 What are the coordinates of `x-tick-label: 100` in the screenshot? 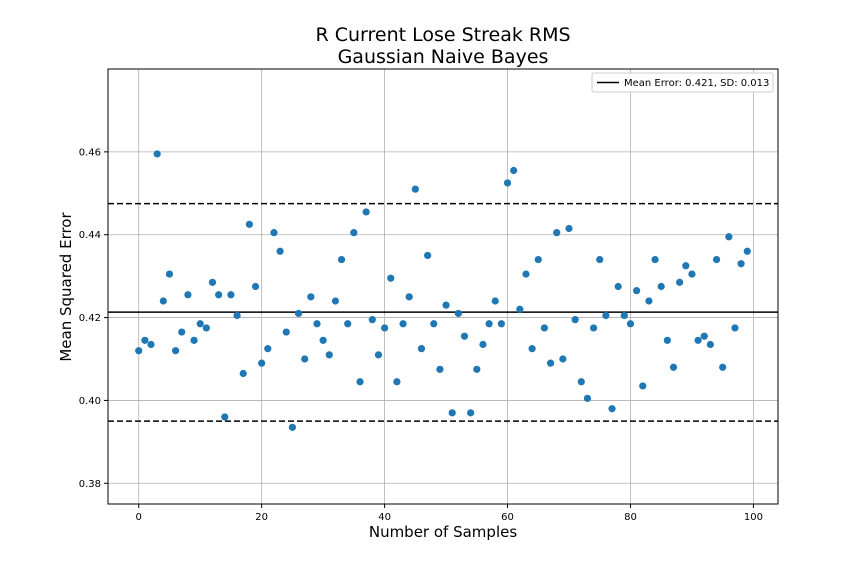 It's located at (753, 517).